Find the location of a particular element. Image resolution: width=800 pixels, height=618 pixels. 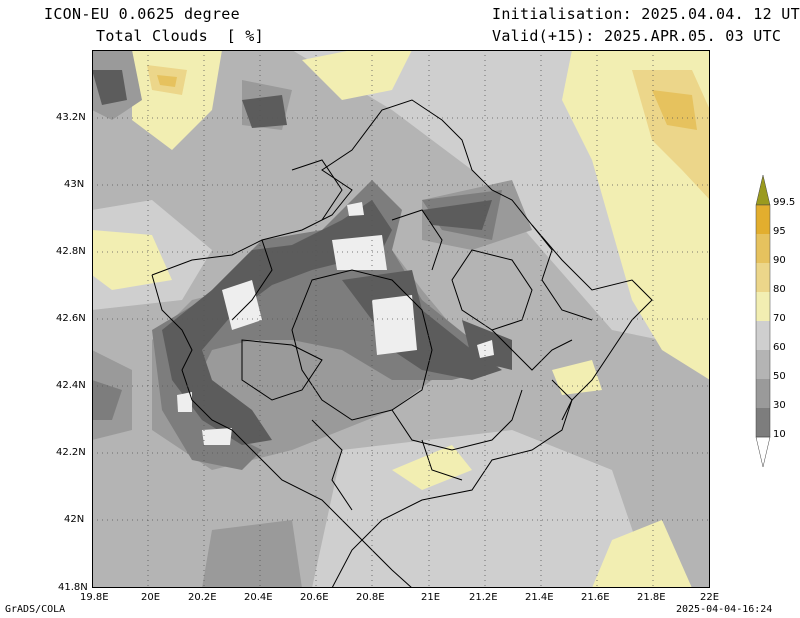

legend-label: 50 is located at coordinates (779, 376).